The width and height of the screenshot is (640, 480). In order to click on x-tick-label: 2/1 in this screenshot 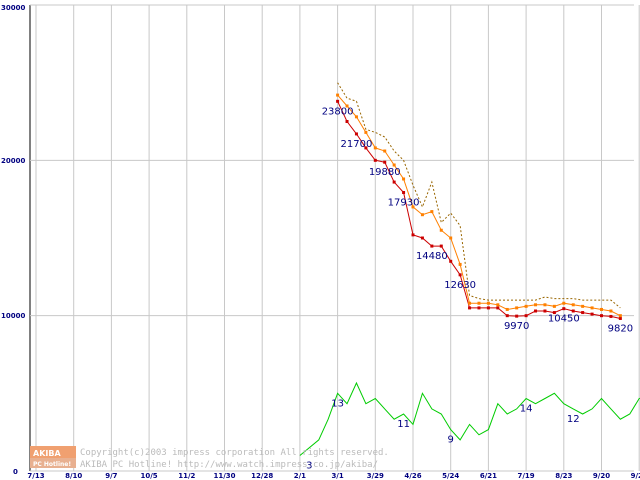, I will do `click(300, 476)`.